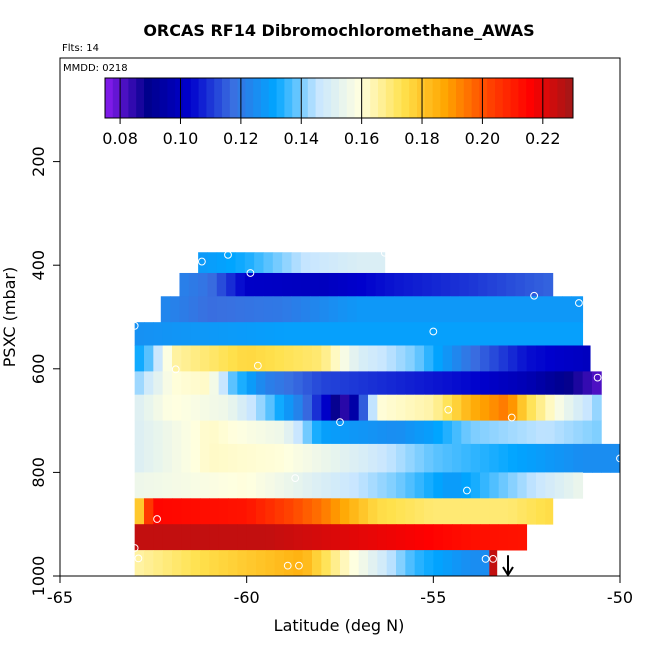 This screenshot has width=650, height=650. Describe the element at coordinates (38, 369) in the screenshot. I see `y-tick-label: 600` at that location.